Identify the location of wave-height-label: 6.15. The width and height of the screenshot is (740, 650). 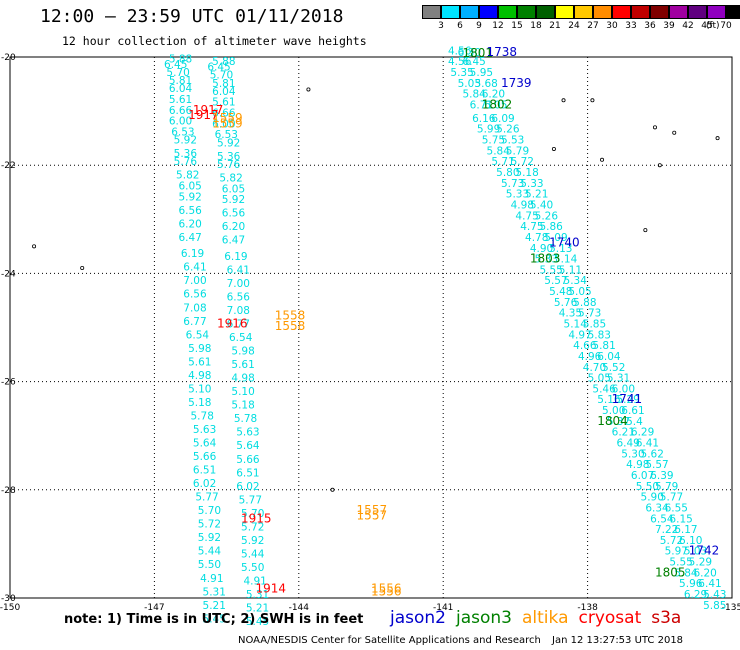
(680, 519).